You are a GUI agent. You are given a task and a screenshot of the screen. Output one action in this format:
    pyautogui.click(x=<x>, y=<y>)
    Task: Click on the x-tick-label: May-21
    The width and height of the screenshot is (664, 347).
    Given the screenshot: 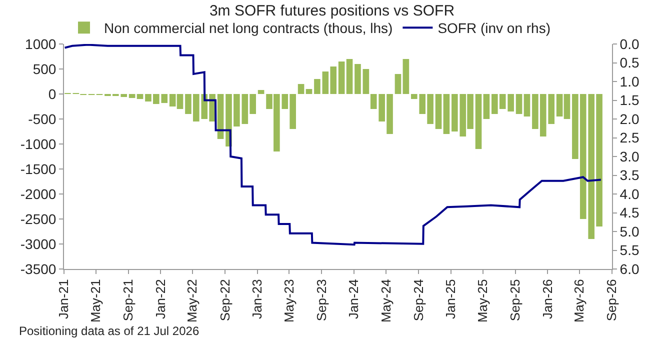 What is the action you would take?
    pyautogui.click(x=96, y=301)
    